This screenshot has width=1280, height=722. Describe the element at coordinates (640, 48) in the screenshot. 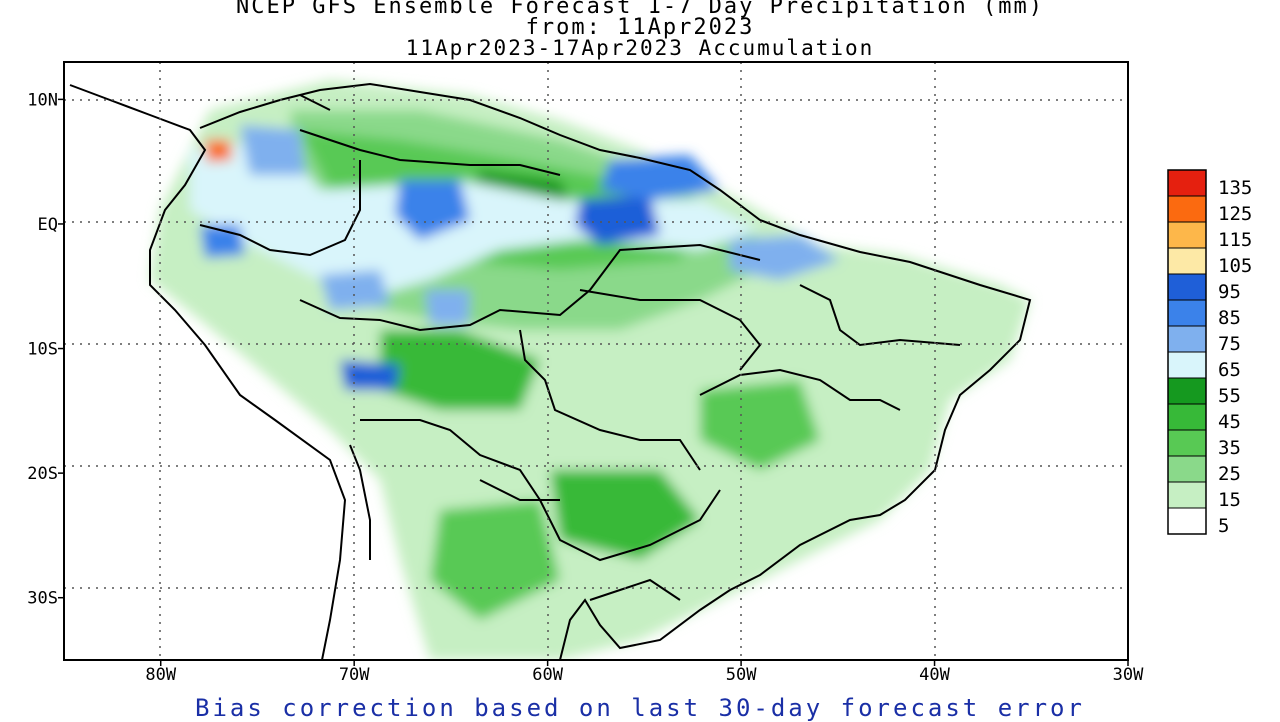

I see `map-subtitle-period: 11Apr2023-17Apr2023 Accumulation` at that location.